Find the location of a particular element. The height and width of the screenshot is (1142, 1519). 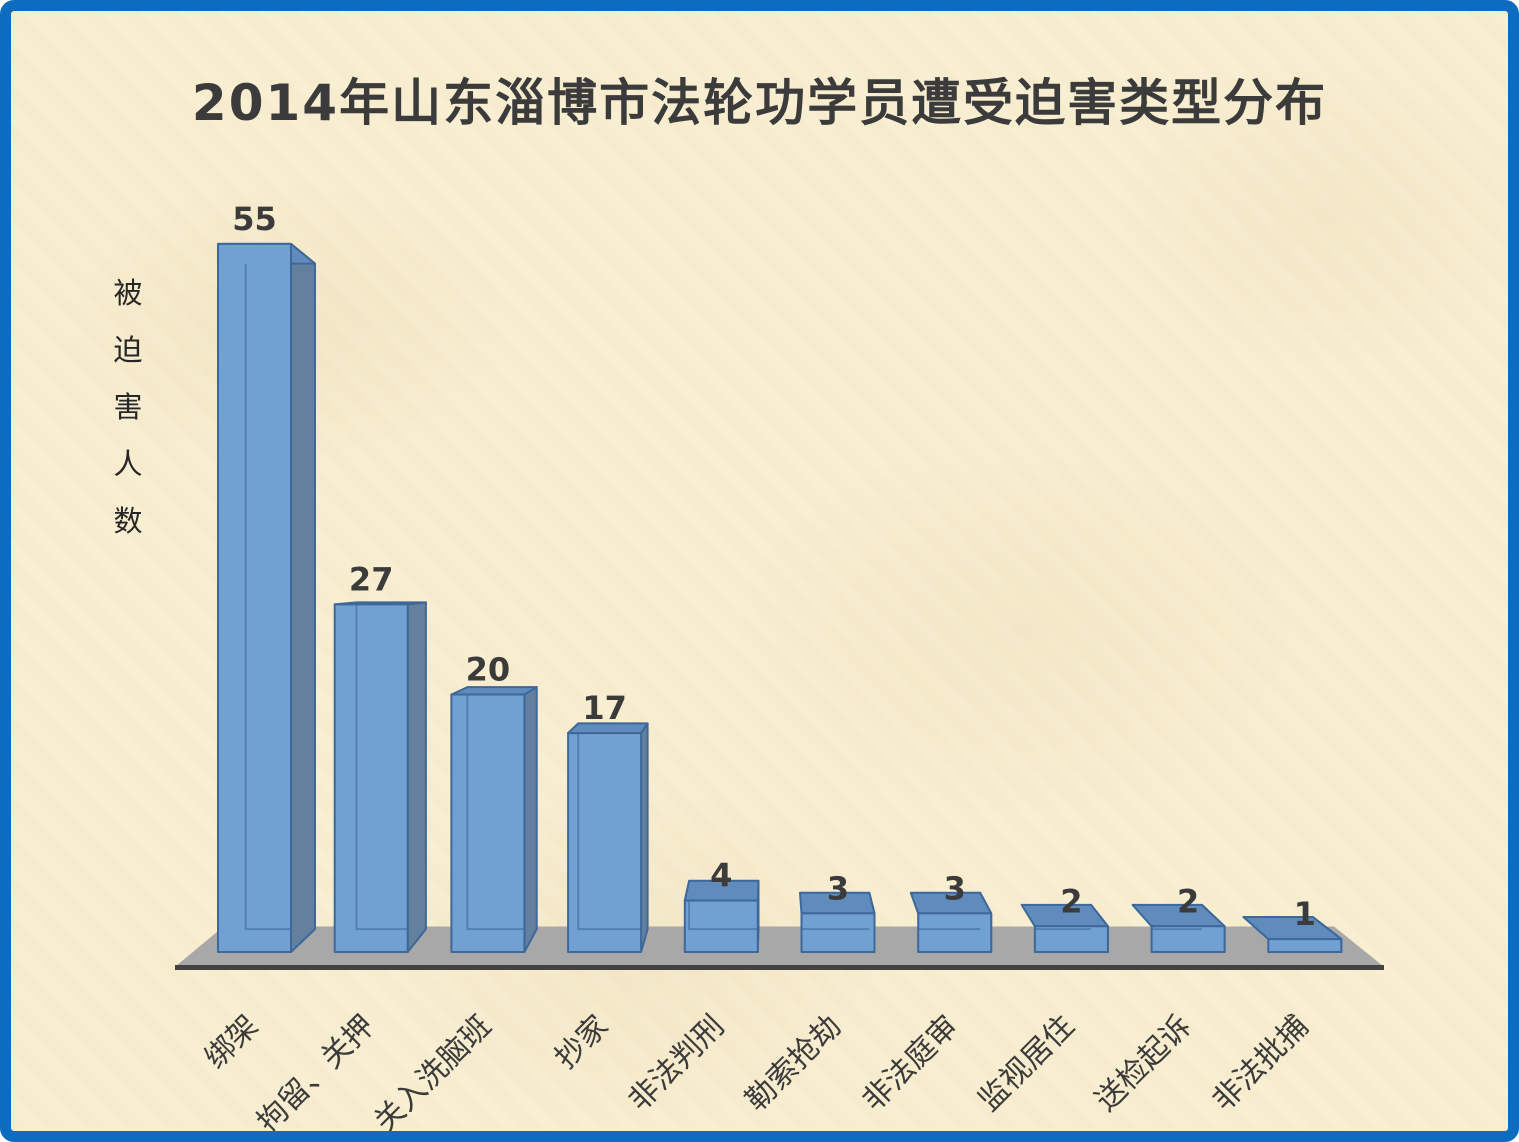

y-axis-title-char: 数 is located at coordinates (128, 521).